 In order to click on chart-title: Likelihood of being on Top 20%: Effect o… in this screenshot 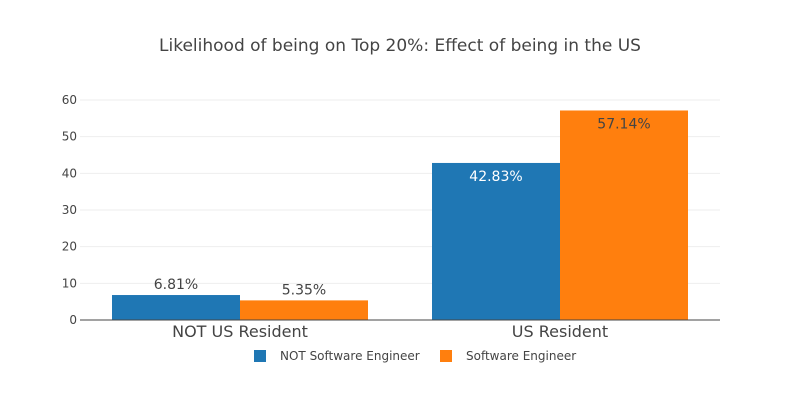, I will do `click(400, 46)`.